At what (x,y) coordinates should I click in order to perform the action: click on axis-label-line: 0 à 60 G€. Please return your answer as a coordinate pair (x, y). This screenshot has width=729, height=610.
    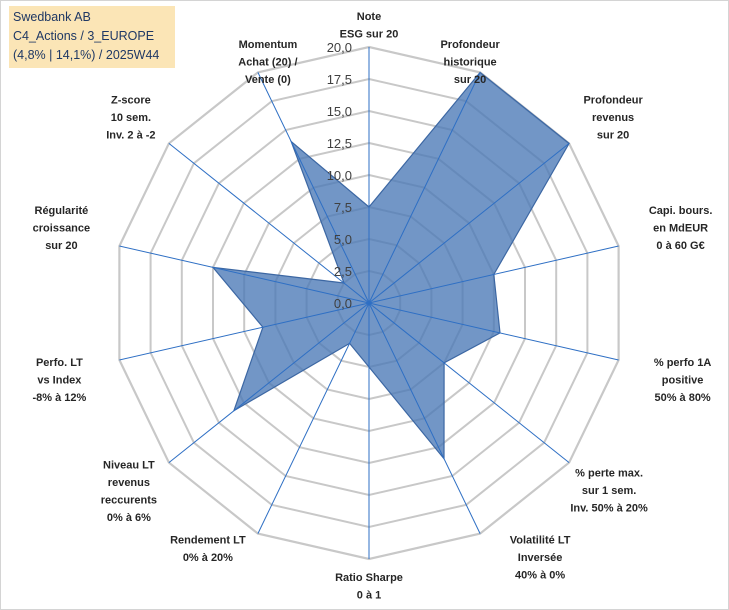
    Looking at the image, I should click on (680, 246).